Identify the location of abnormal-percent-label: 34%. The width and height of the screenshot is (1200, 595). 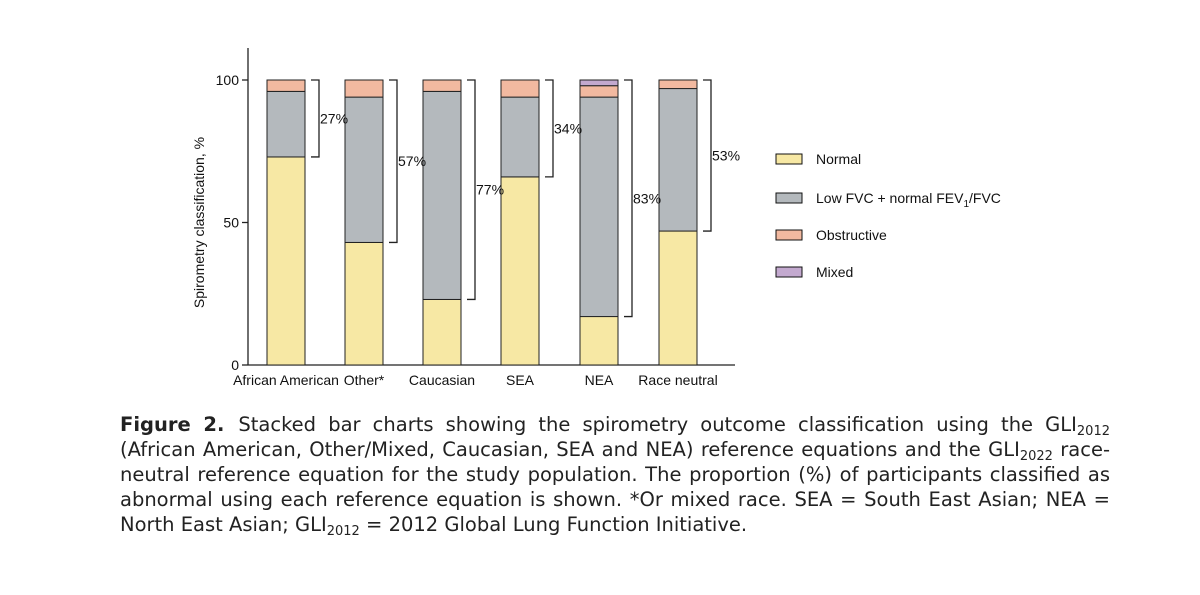
(568, 128).